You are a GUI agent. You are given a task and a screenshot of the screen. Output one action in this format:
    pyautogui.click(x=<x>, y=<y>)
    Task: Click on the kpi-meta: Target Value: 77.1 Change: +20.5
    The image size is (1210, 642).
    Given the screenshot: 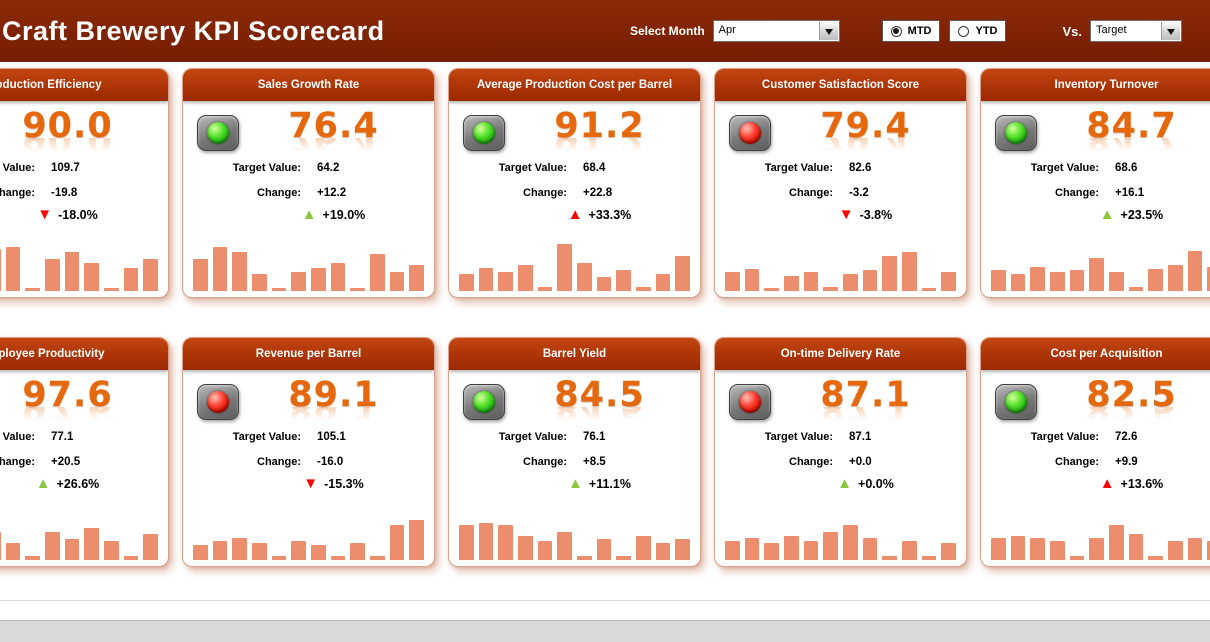 What is the action you would take?
    pyautogui.click(x=84, y=449)
    